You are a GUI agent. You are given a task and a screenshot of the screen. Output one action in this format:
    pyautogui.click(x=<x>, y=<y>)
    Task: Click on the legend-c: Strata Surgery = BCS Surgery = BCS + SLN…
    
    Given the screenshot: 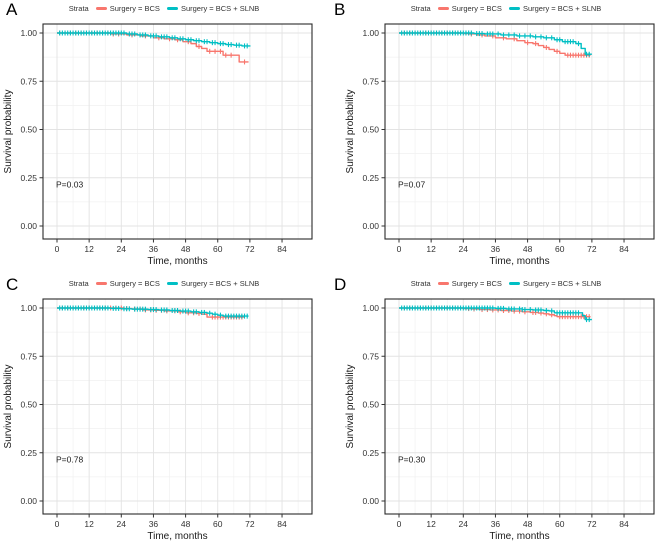 What is the action you would take?
    pyautogui.click(x=164, y=283)
    